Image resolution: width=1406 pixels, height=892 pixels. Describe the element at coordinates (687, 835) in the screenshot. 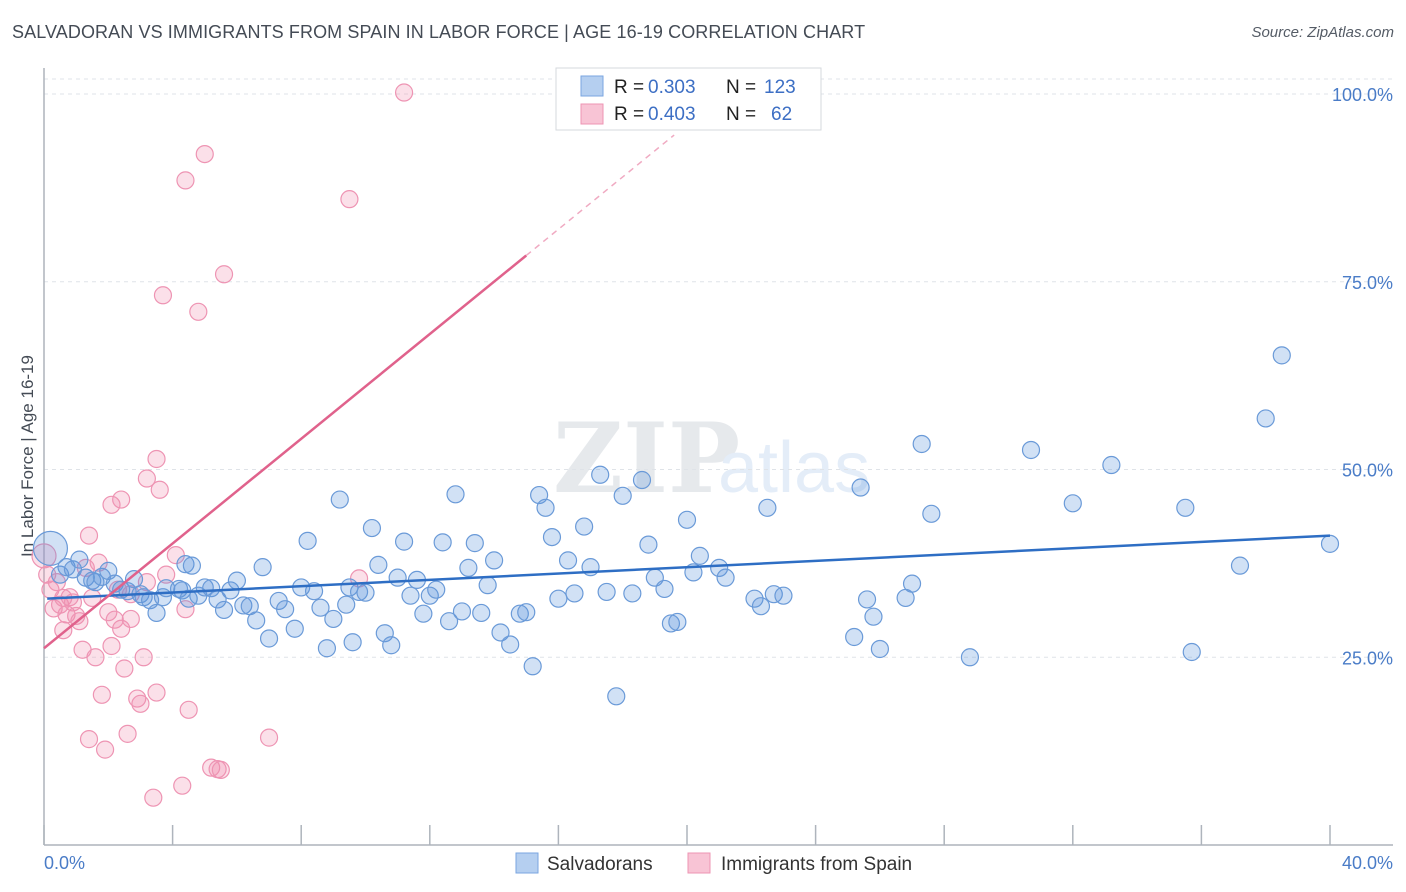

I see `x-tick-marks` at that location.